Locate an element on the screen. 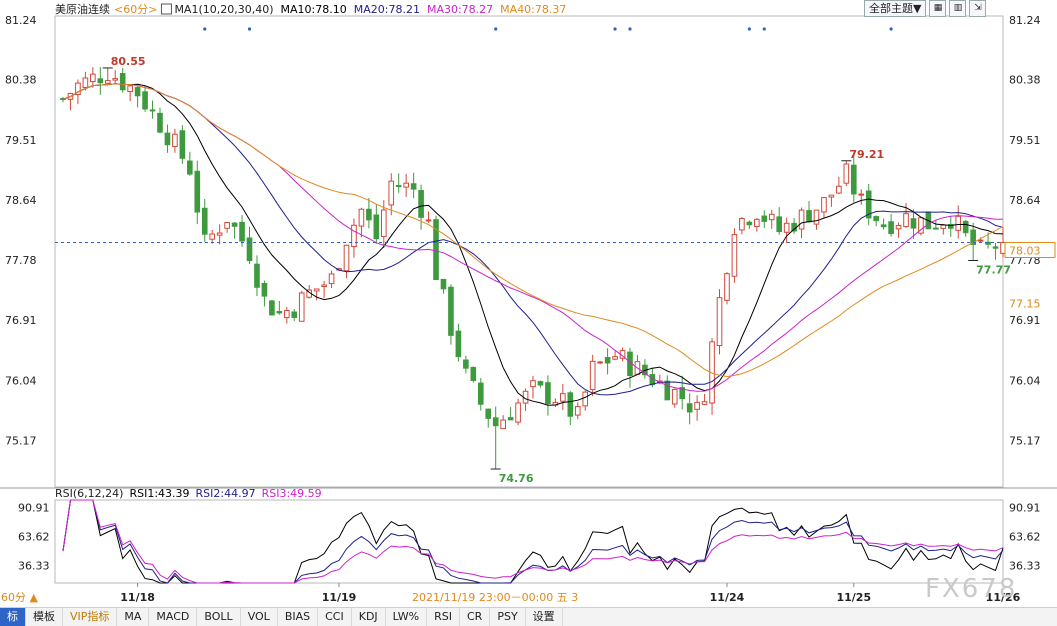 The height and width of the screenshot is (626, 1057). toolbar-item-8: CCI is located at coordinates (335, 617).